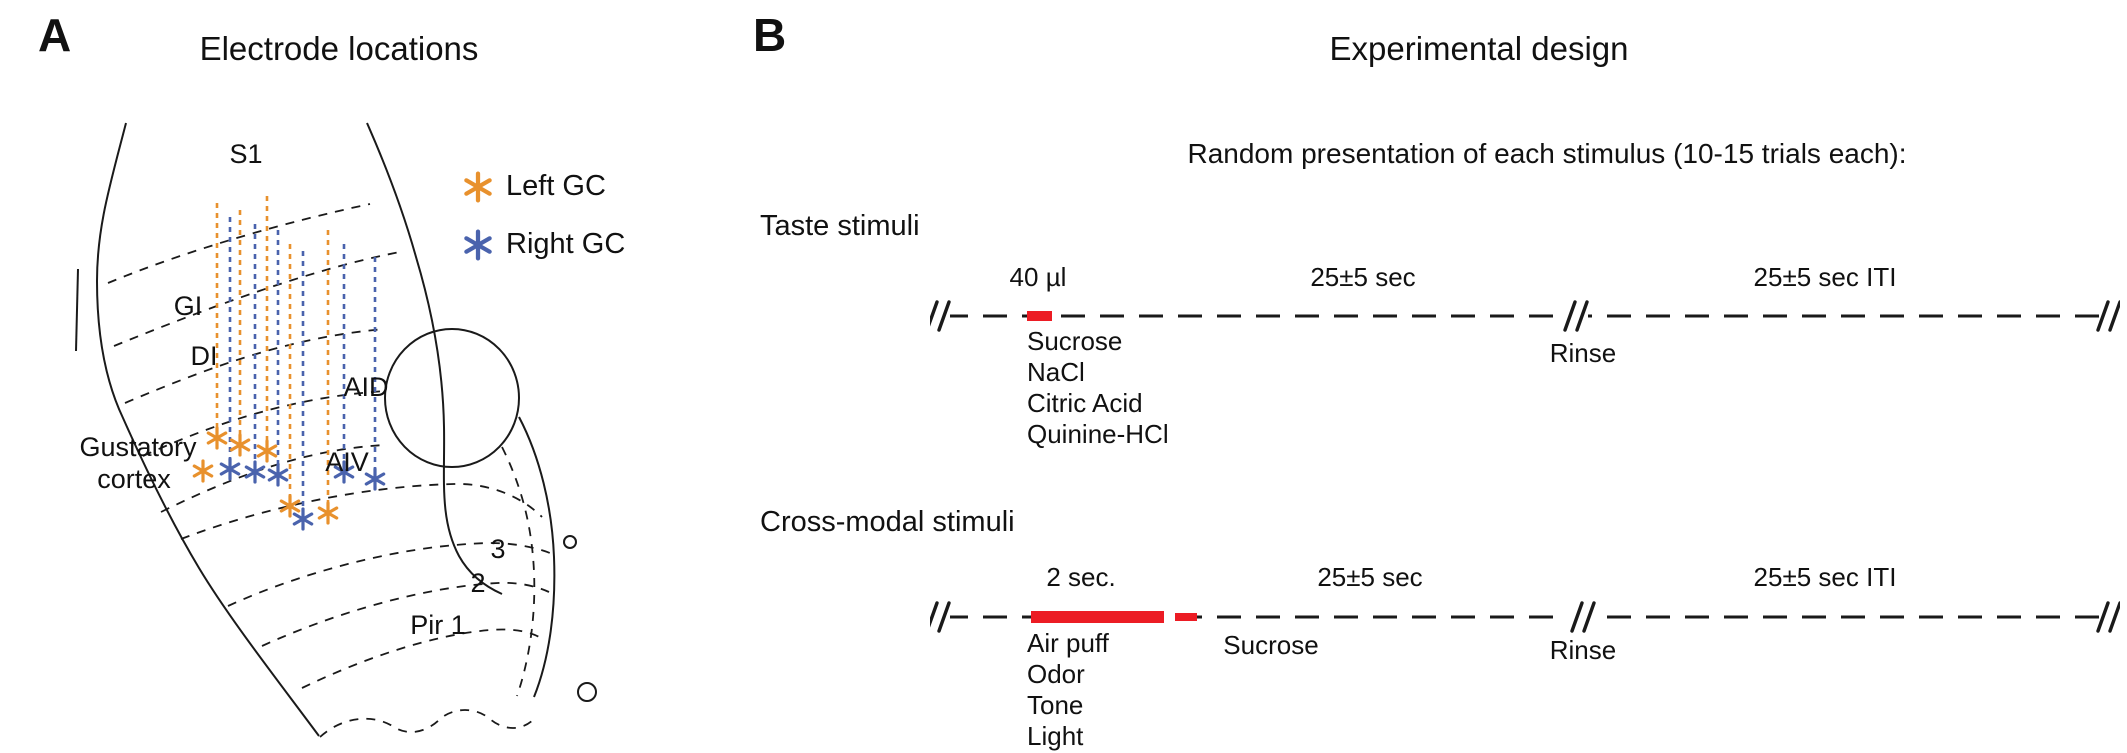  What do you see at coordinates (537, 557) in the screenshot?
I see `brain-outer-lower-contour` at bounding box center [537, 557].